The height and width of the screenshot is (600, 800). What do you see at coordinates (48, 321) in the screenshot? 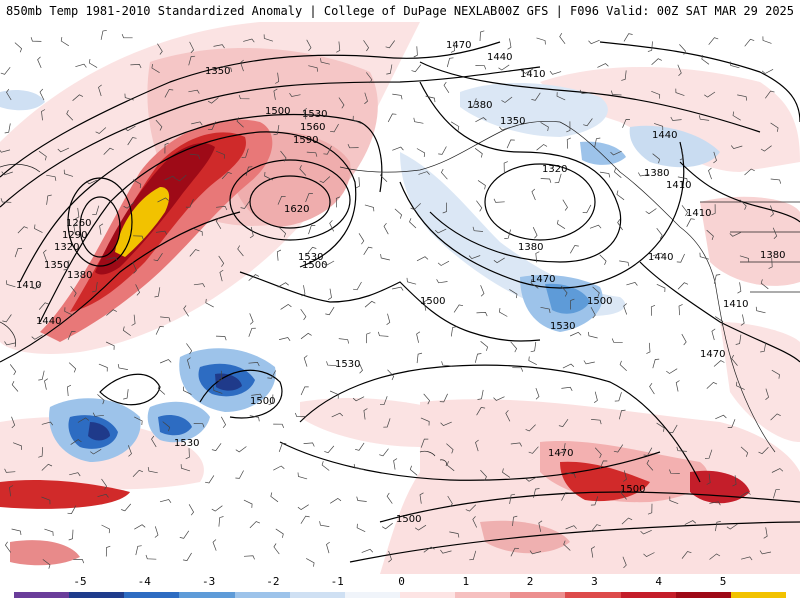
I see `contour-label: 1440` at bounding box center [48, 321].